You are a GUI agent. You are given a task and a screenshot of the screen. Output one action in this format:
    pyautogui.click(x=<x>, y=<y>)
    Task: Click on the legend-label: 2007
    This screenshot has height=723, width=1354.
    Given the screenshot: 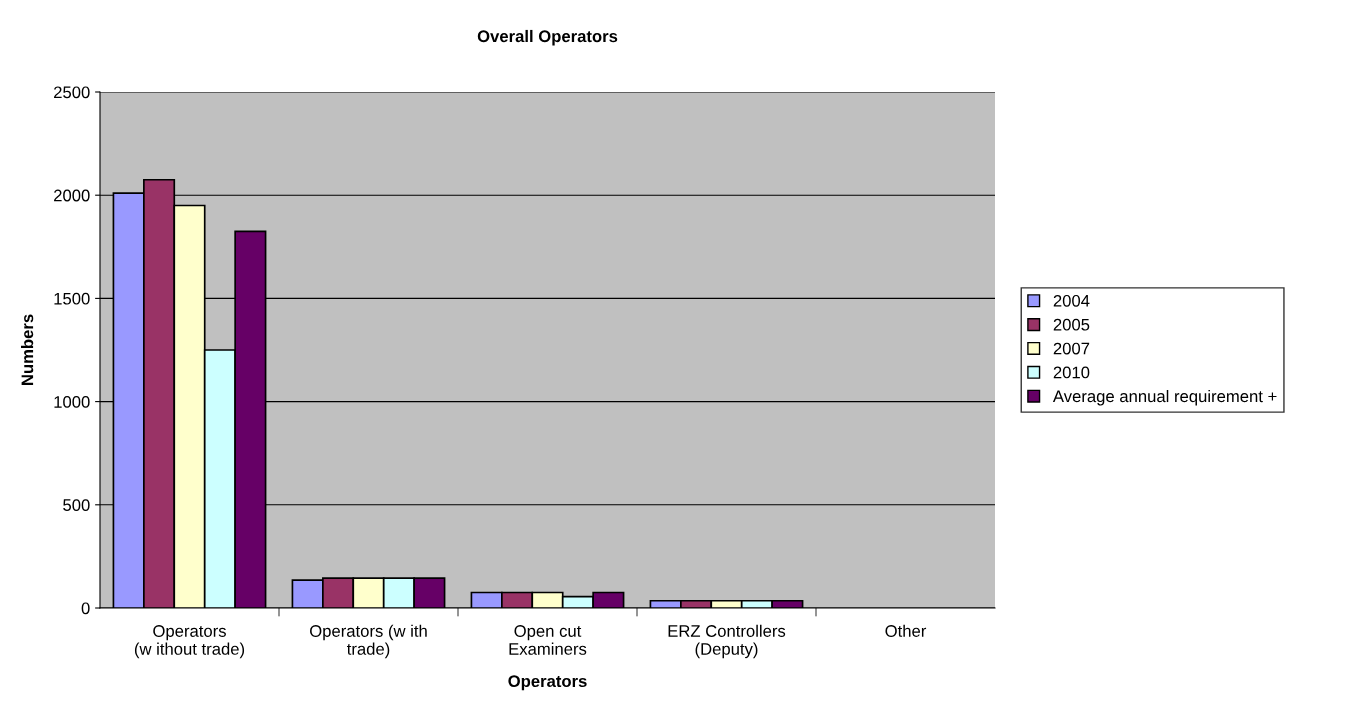 What is the action you would take?
    pyautogui.click(x=1071, y=348)
    